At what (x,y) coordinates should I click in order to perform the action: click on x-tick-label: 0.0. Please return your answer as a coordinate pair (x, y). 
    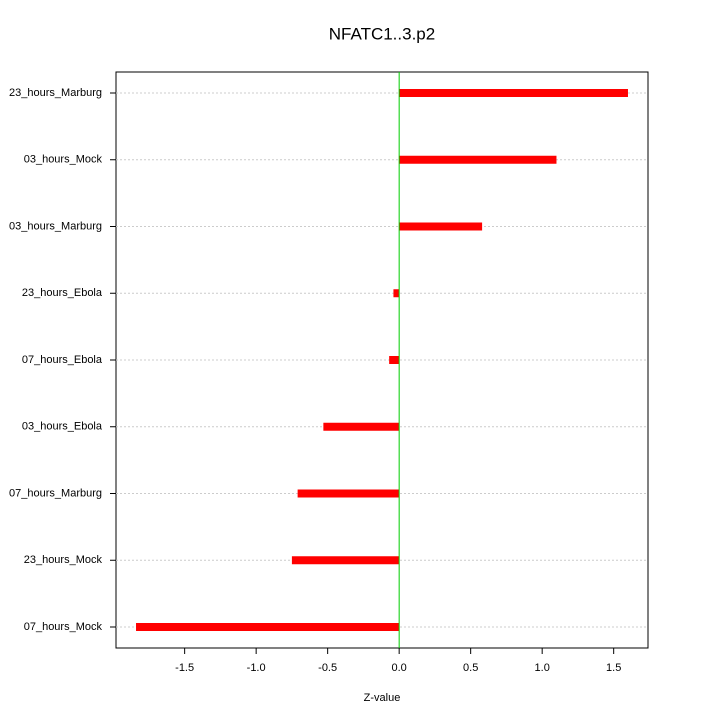
    Looking at the image, I should click on (399, 668).